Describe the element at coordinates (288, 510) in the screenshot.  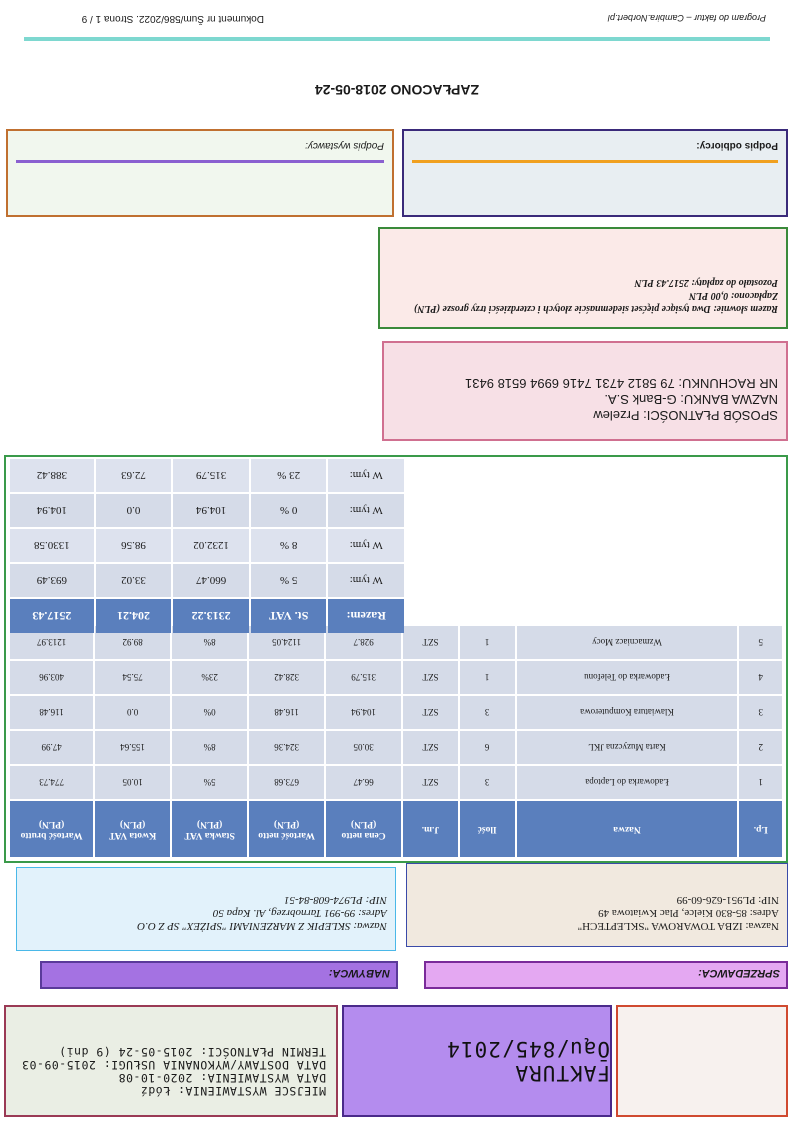
I see `summary-rate: 0 %` at that location.